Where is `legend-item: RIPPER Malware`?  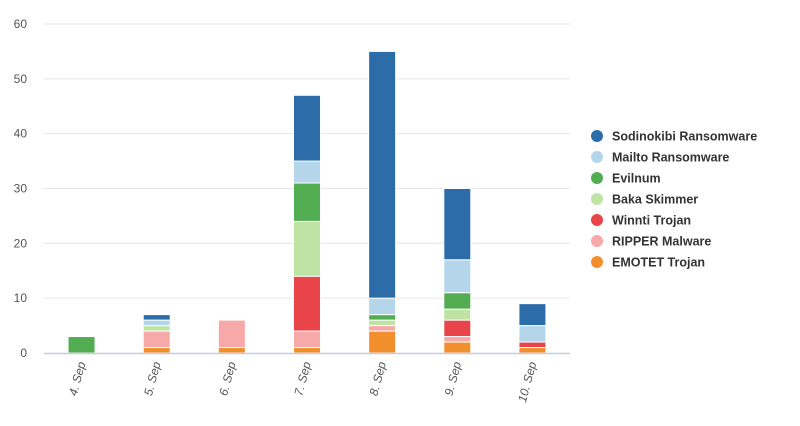 legend-item: RIPPER Malware is located at coordinates (651, 242).